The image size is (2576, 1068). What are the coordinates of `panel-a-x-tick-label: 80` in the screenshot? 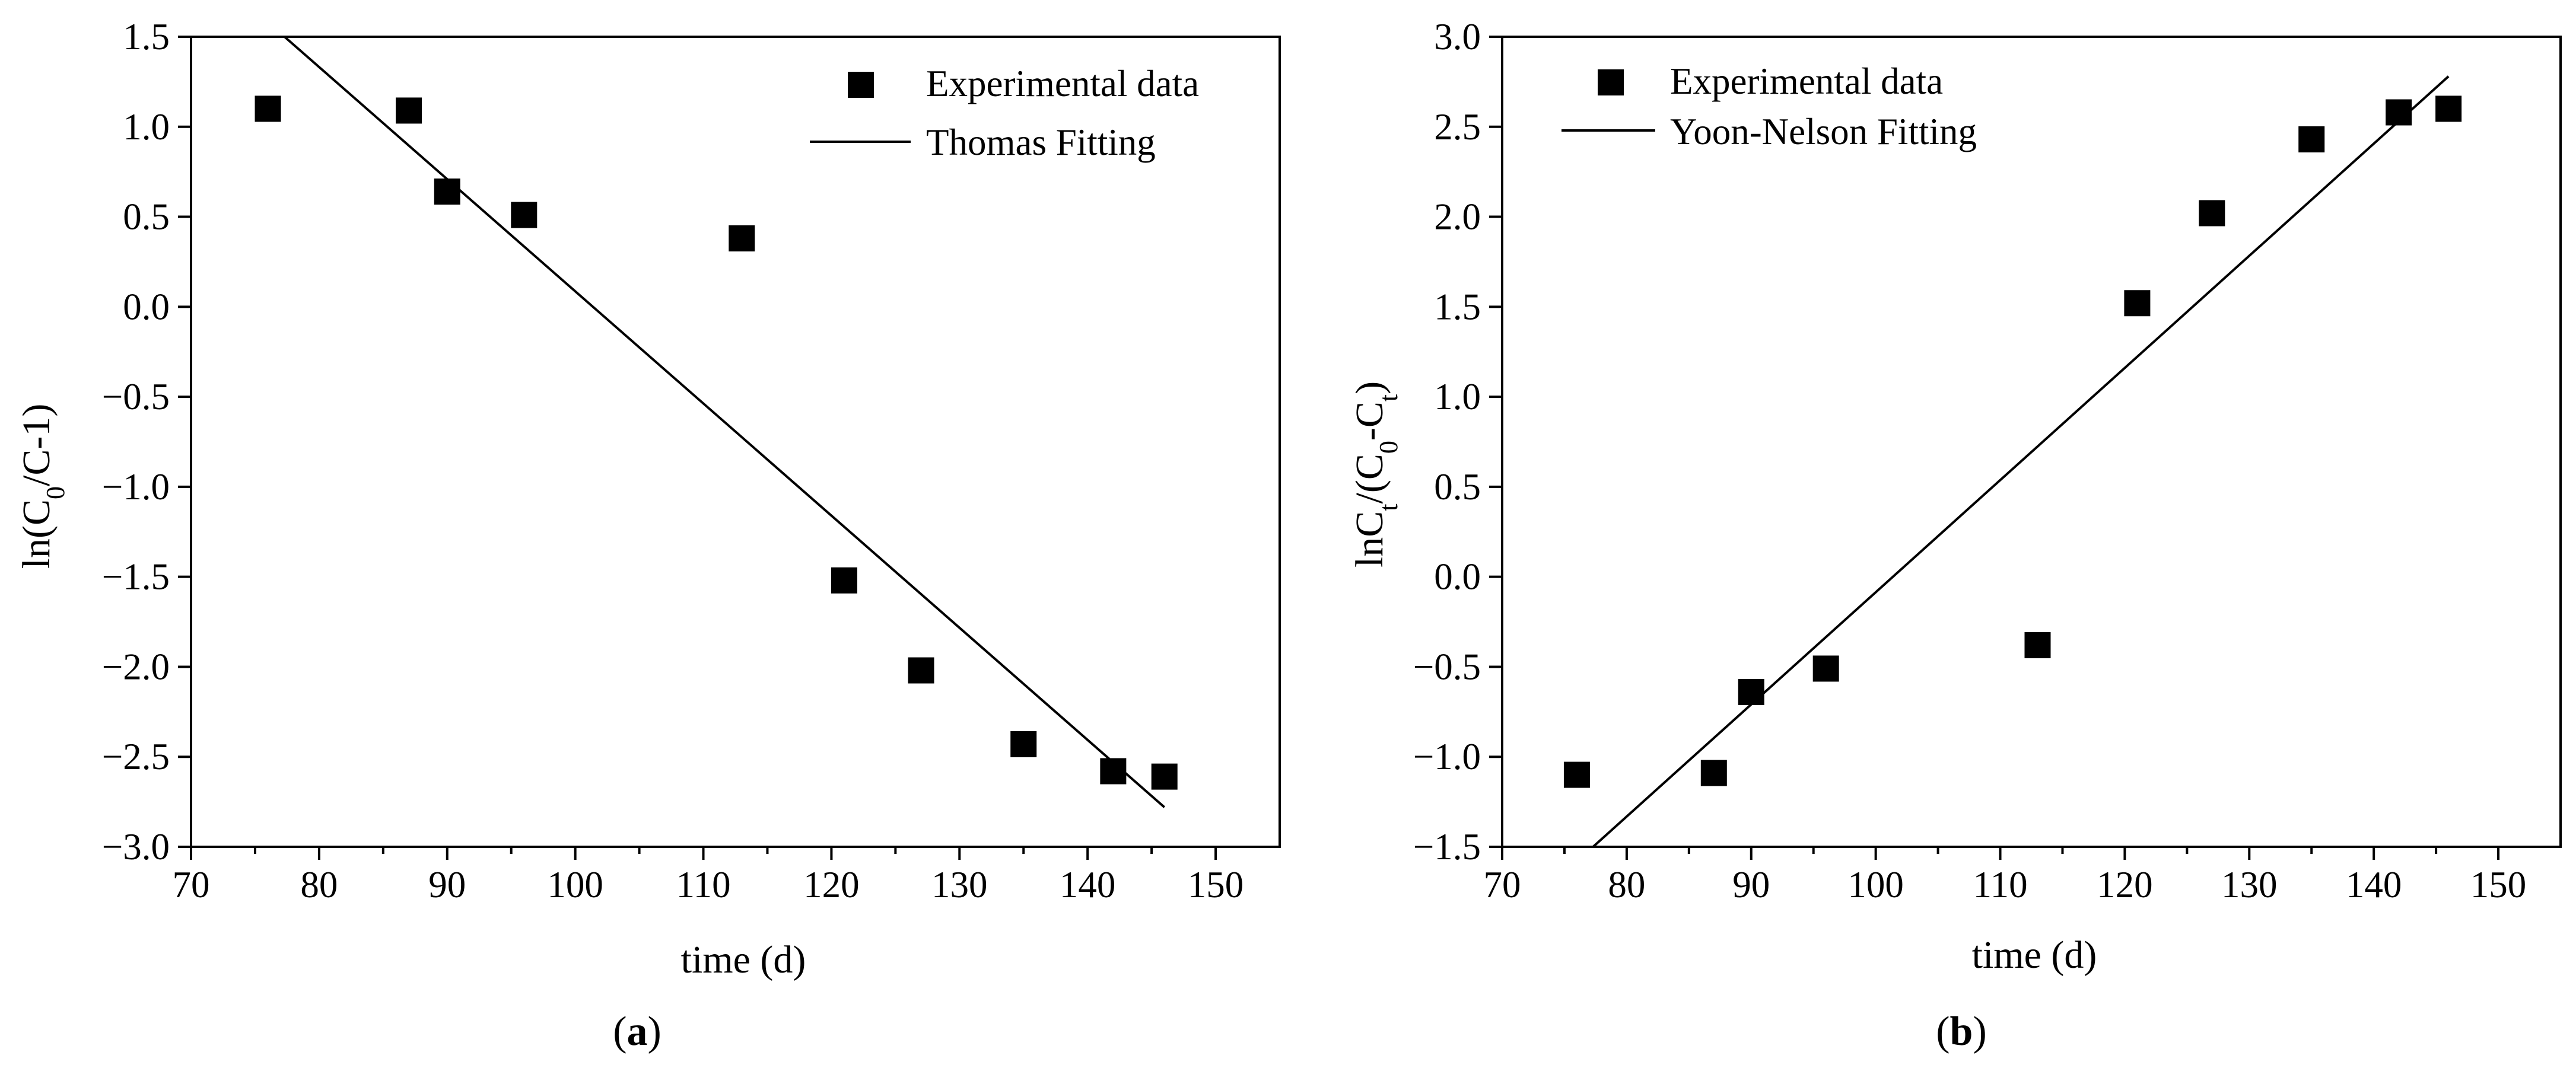 It's located at (319, 885).